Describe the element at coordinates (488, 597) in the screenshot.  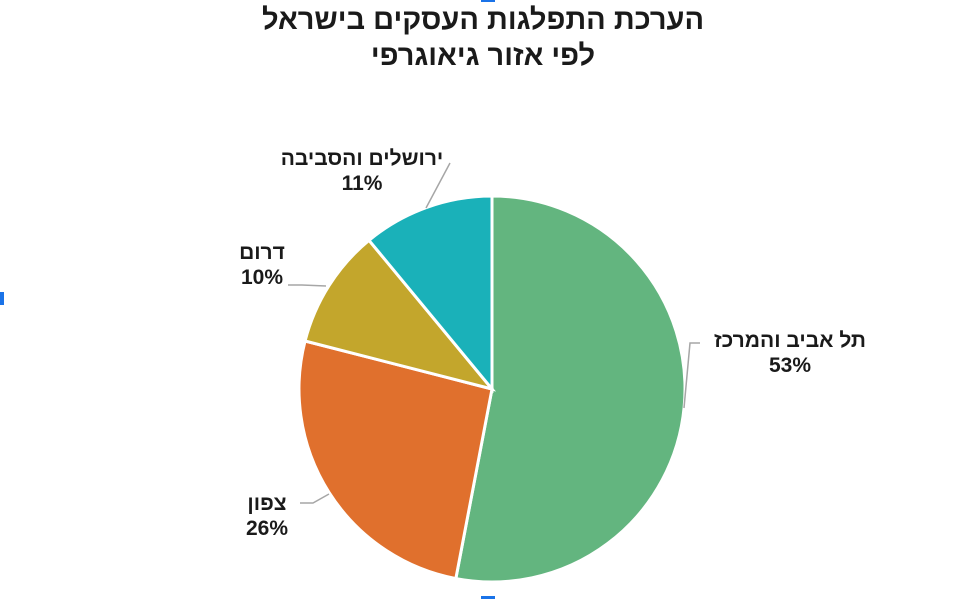
I see `selection-handle-bottom` at that location.